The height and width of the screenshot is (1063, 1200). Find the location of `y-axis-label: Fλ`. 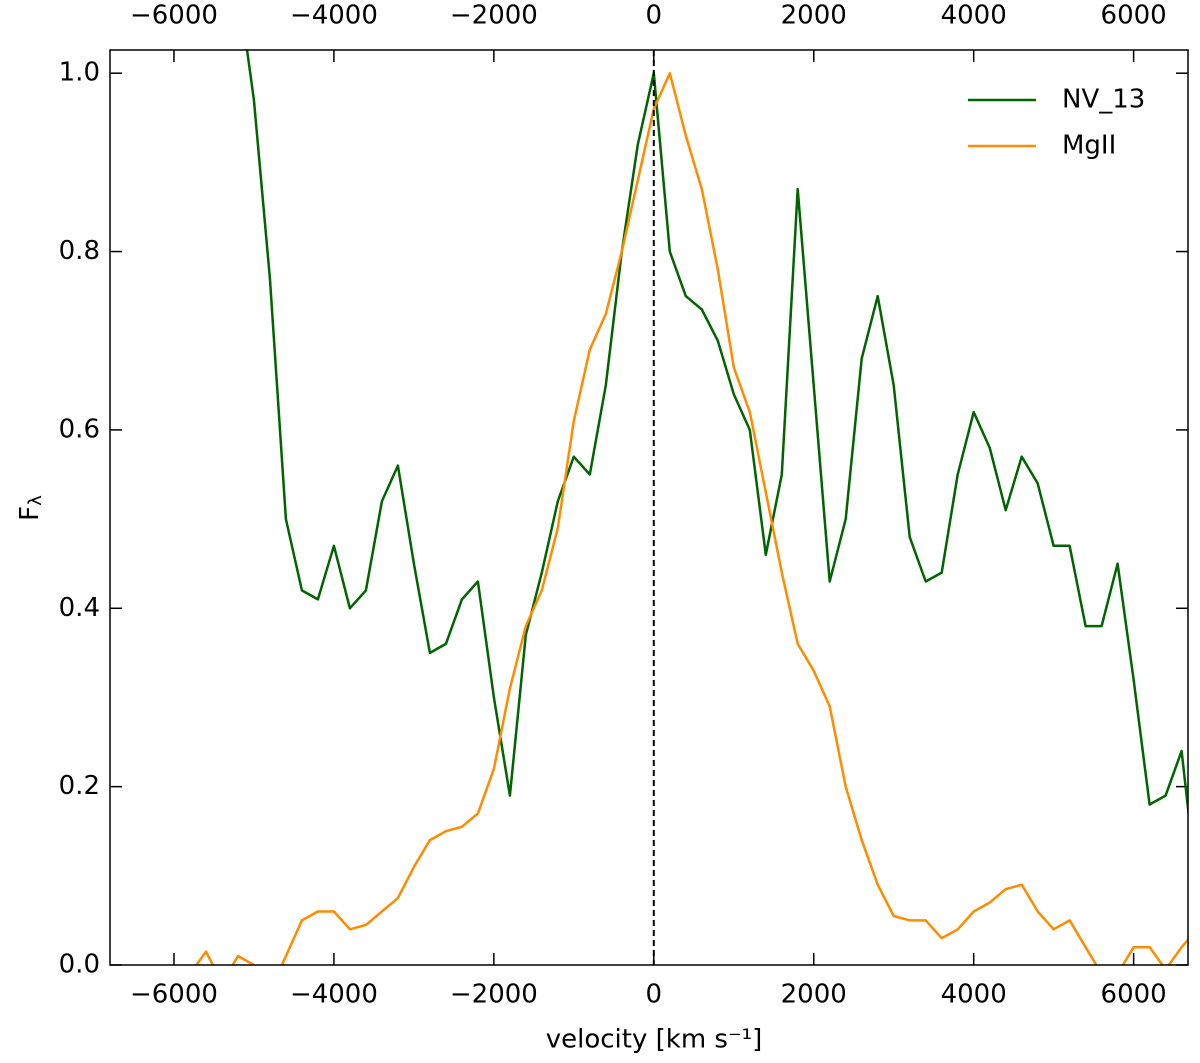

y-axis-label: Fλ is located at coordinates (31, 508).